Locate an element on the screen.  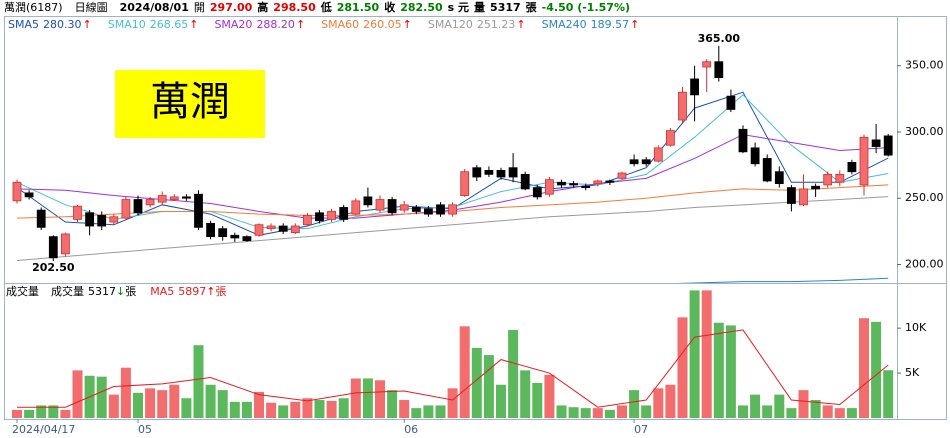
header-item: 低 is located at coordinates (326, 7).